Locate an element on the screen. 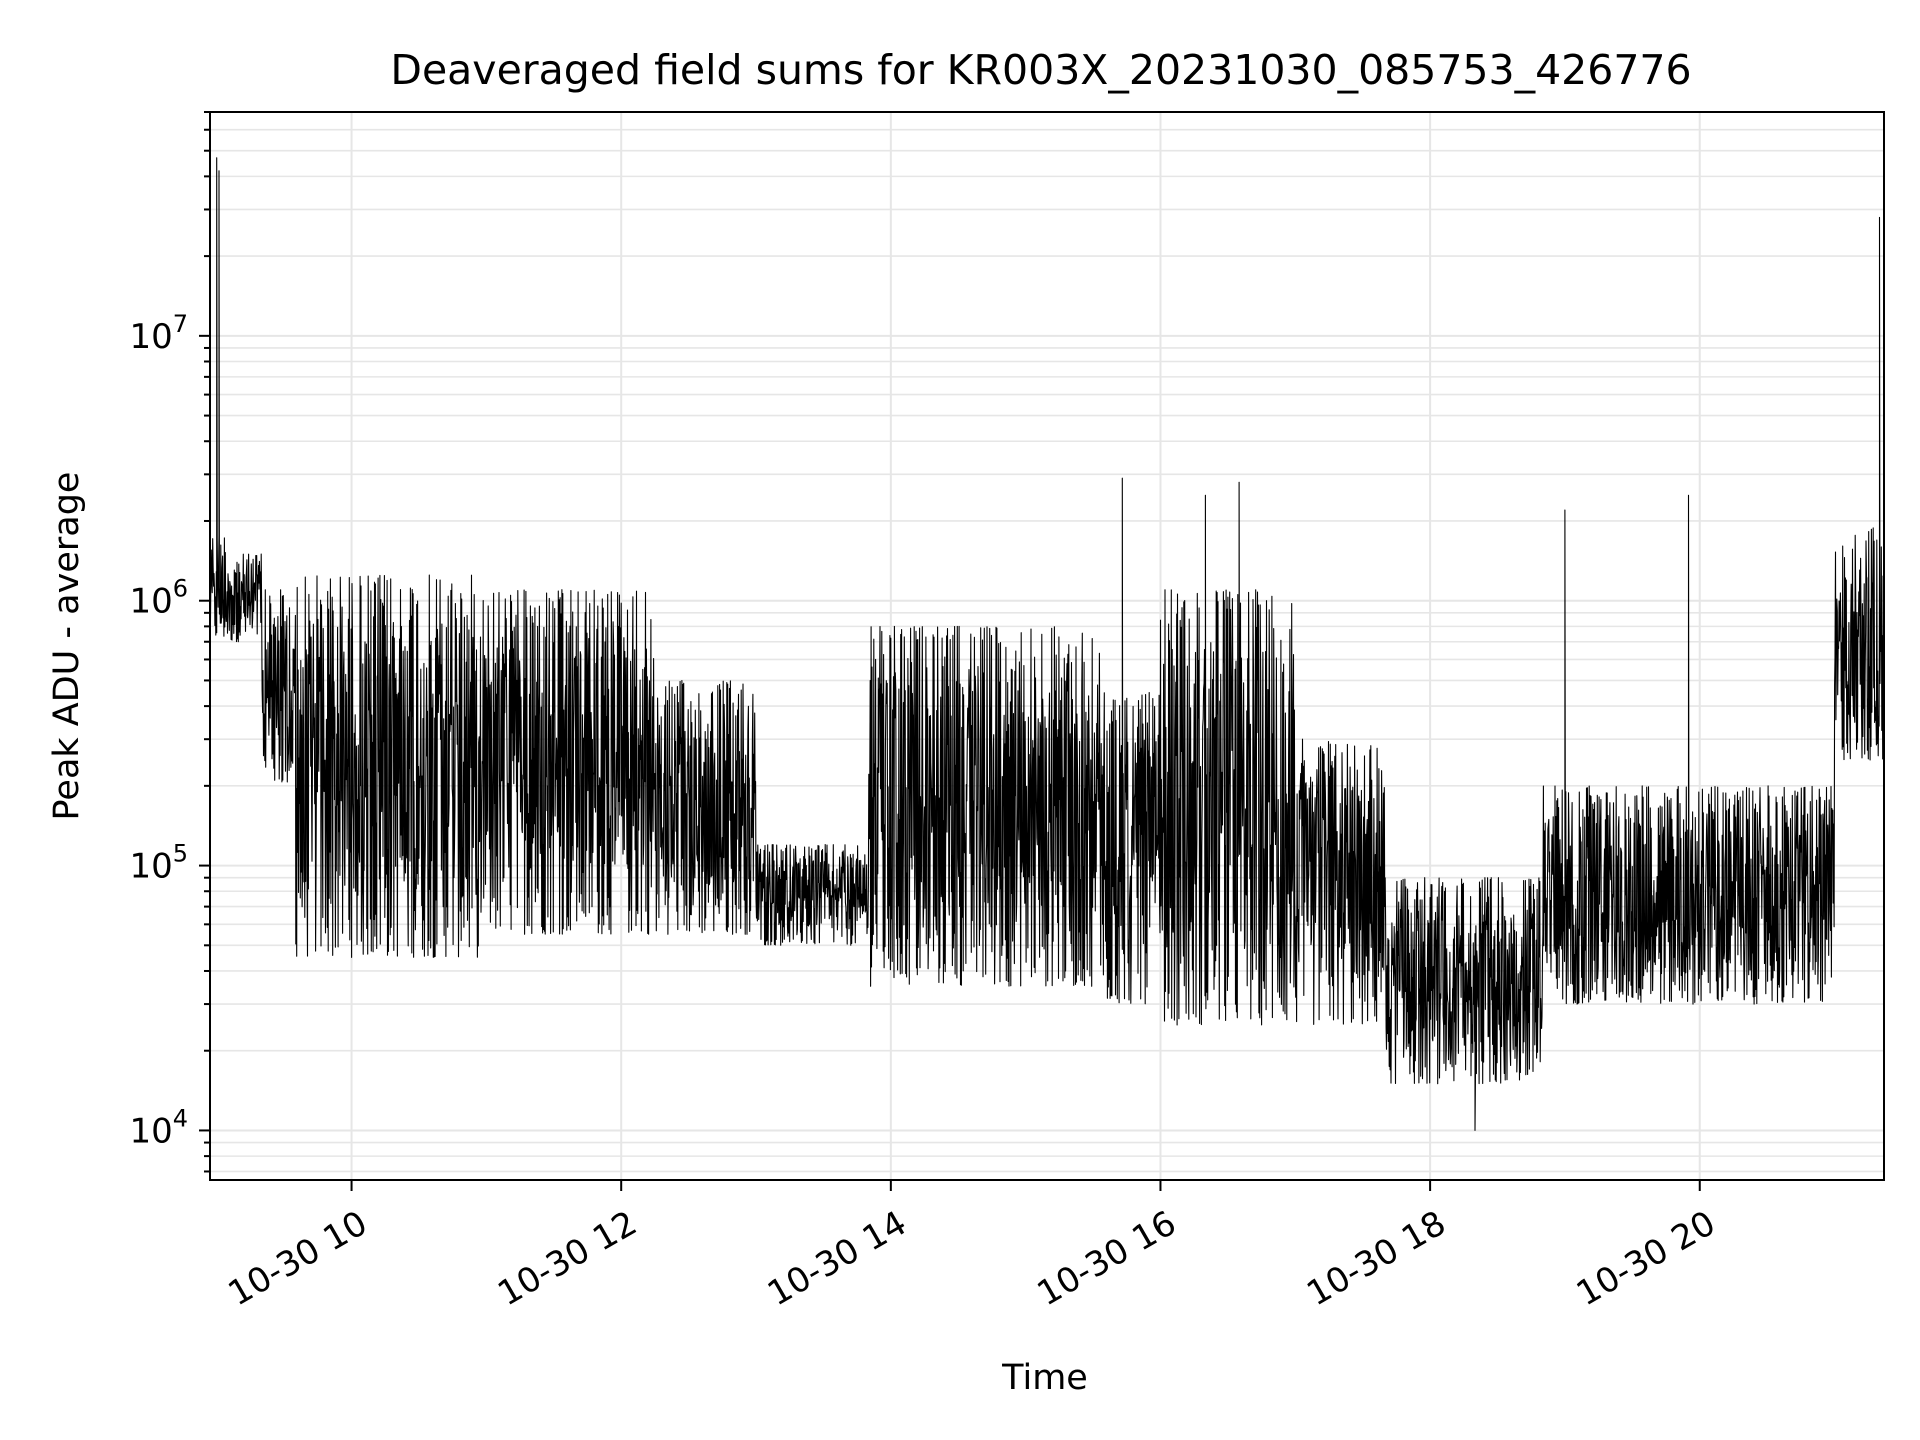 Image resolution: width=1920 pixels, height=1440 pixels. y-tick-label: 10⁶ is located at coordinates (158, 598).